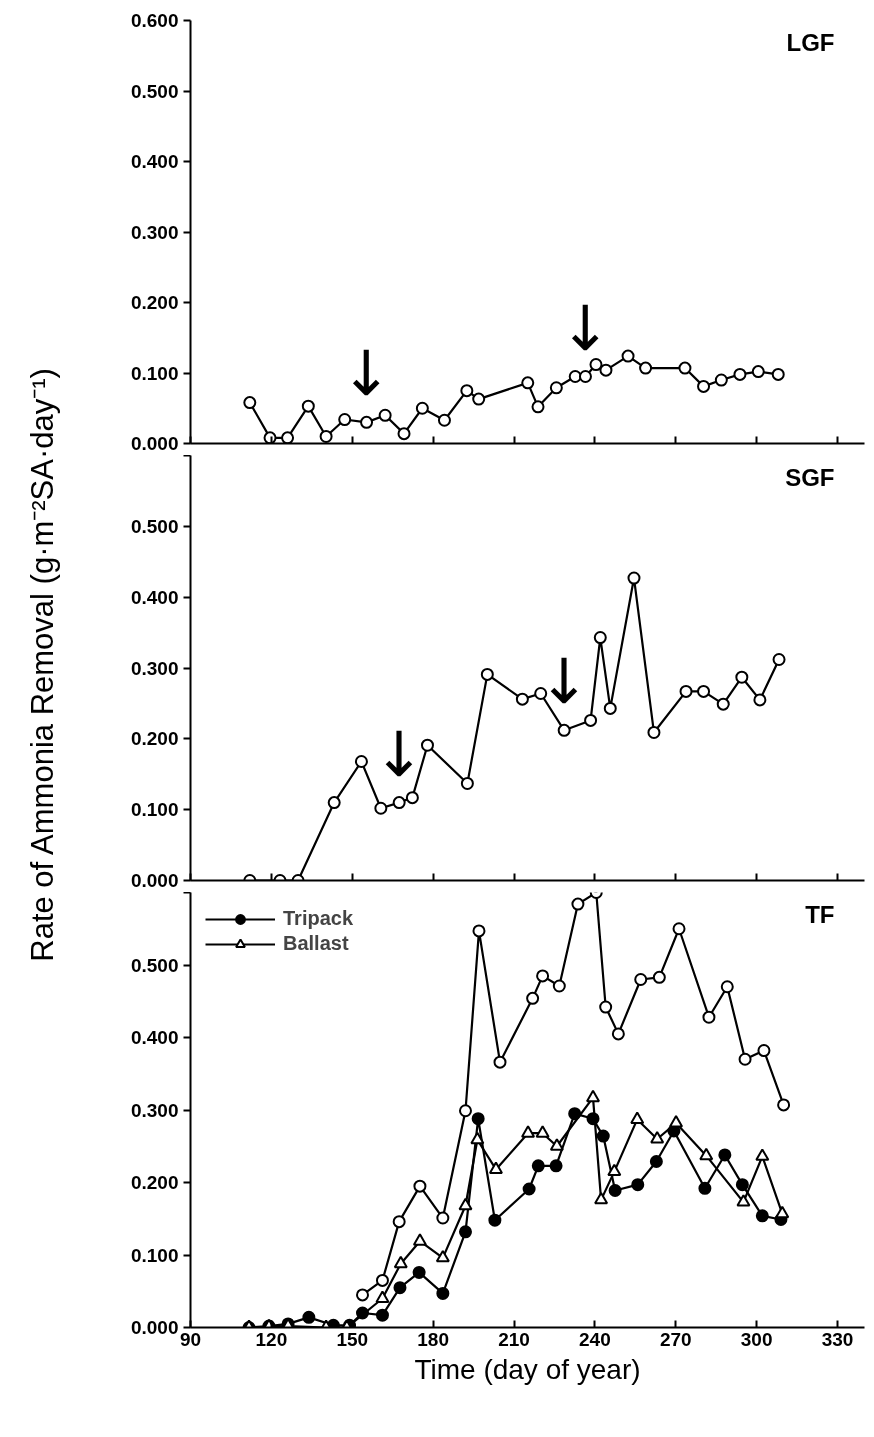 This screenshot has height=1437, width=874. What do you see at coordinates (352, 1339) in the screenshot?
I see `x-tick-label: 150` at bounding box center [352, 1339].